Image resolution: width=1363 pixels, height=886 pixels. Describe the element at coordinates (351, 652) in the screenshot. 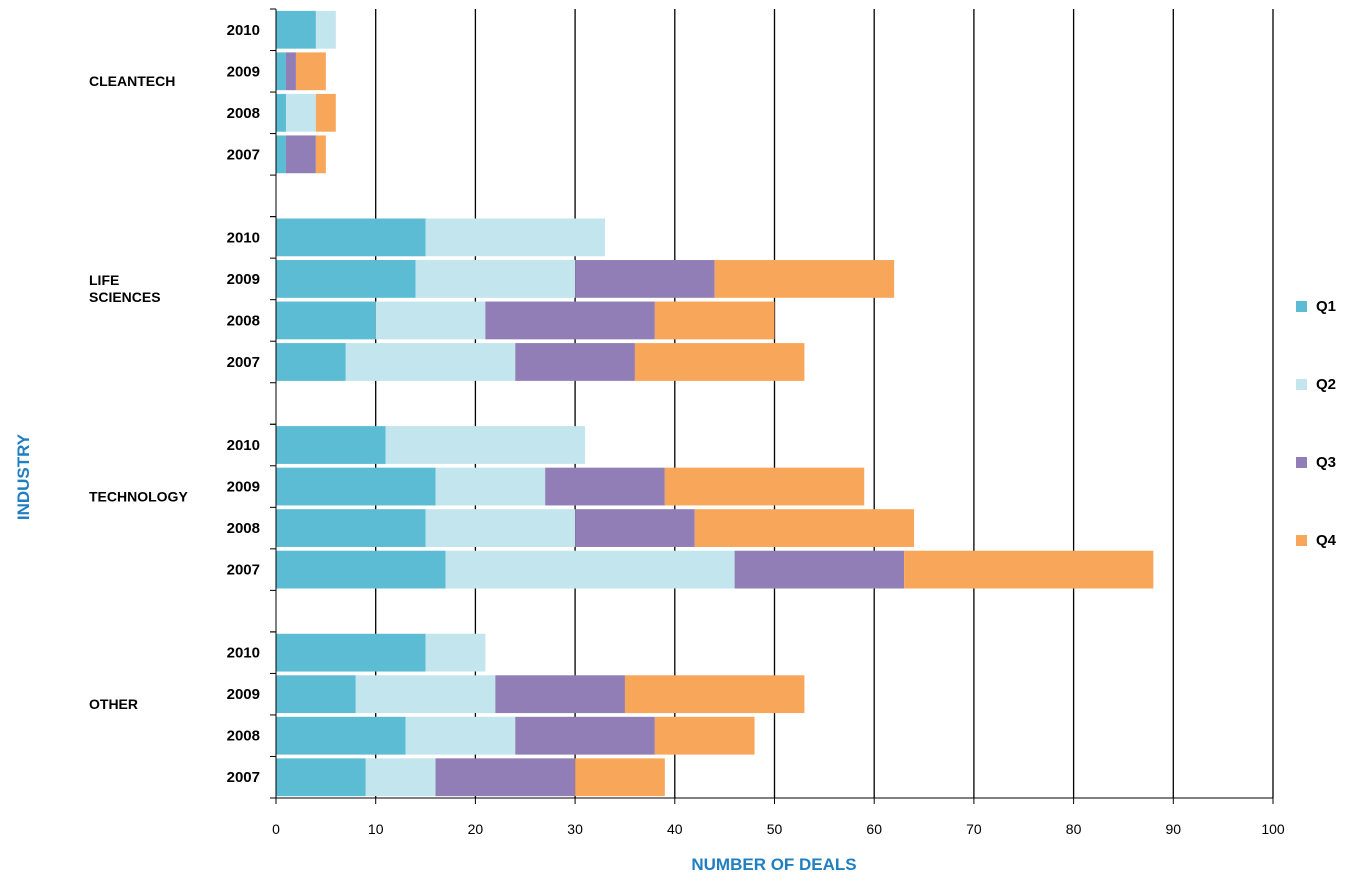

I see `bar-other-2010-q1` at that location.